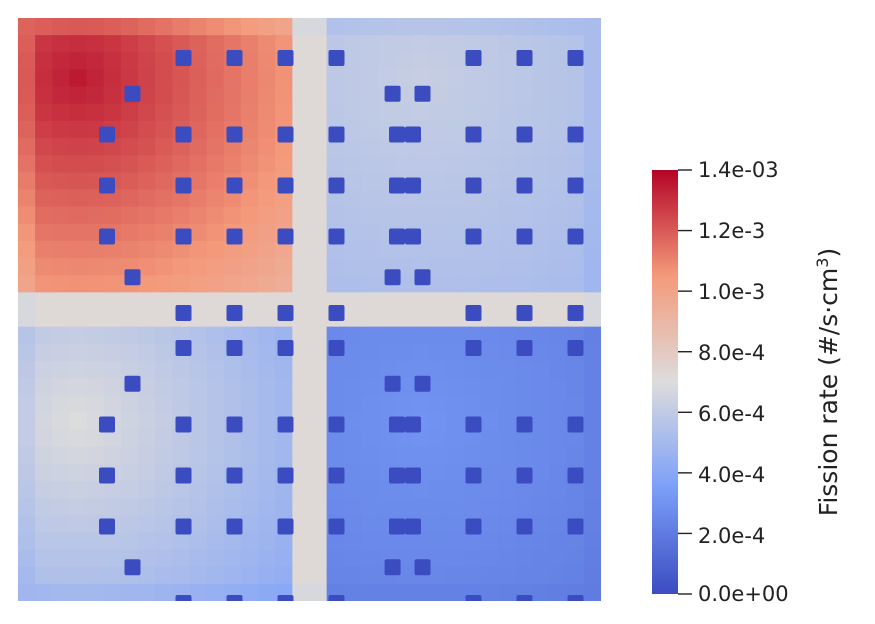  What do you see at coordinates (732, 536) in the screenshot?
I see `colorbar-tick-label: 2.0e-4` at bounding box center [732, 536].